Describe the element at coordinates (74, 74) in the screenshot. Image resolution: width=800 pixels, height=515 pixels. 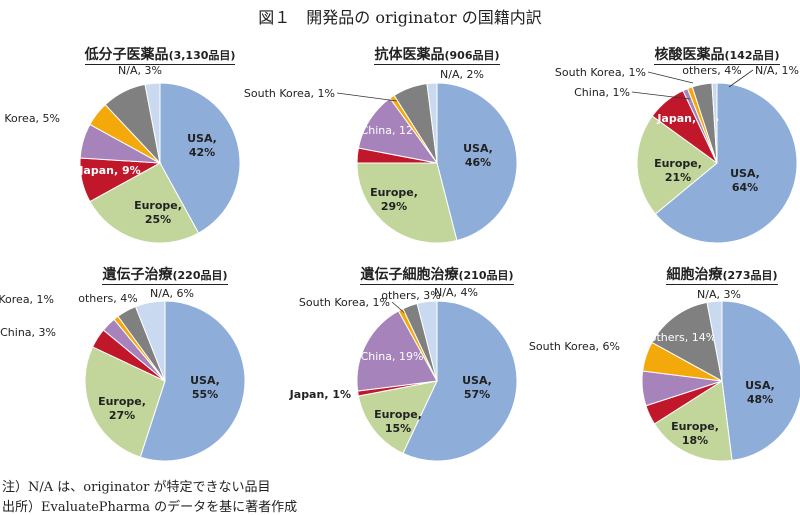
I see `slice-label-others: others, 9%` at that location.